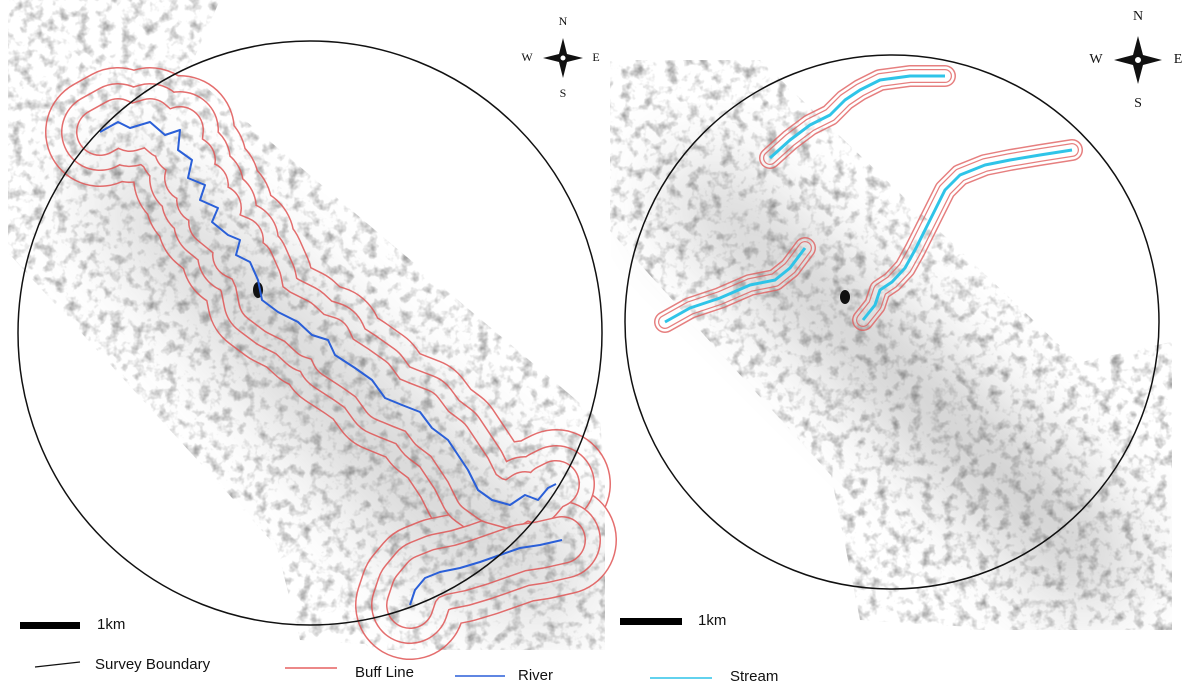 This screenshot has height=685, width=1189. I want to click on legend-label: River, so click(535, 675).